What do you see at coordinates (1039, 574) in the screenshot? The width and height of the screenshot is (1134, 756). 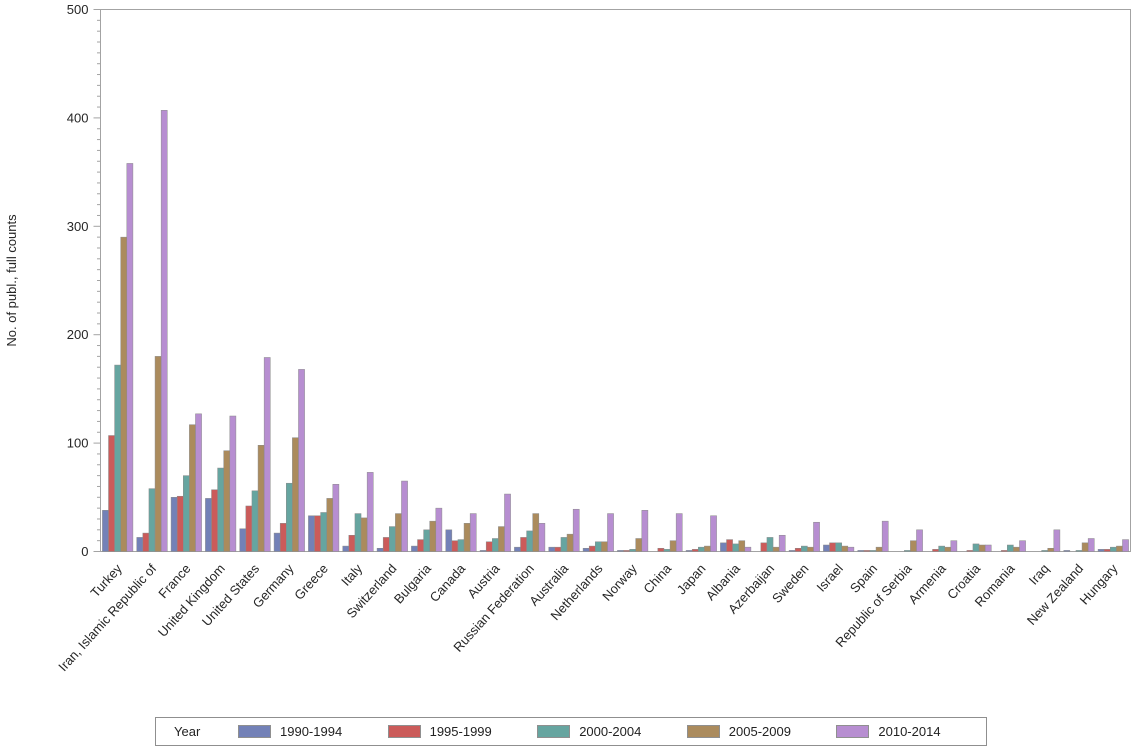 I see `x-tick-label: Iraq` at bounding box center [1039, 574].